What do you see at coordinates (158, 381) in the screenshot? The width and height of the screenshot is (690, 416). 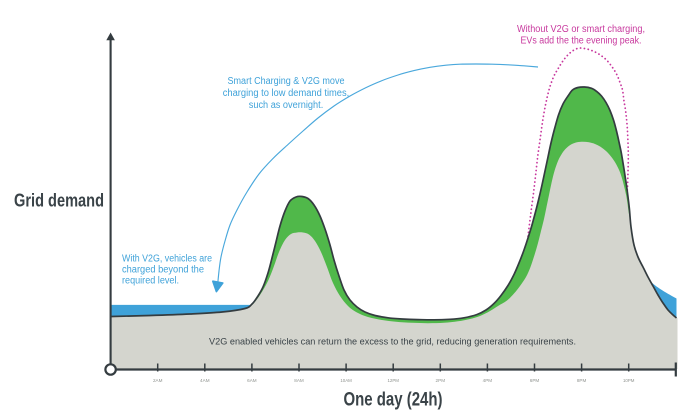 I see `svg-text: 2AM` at bounding box center [158, 381].